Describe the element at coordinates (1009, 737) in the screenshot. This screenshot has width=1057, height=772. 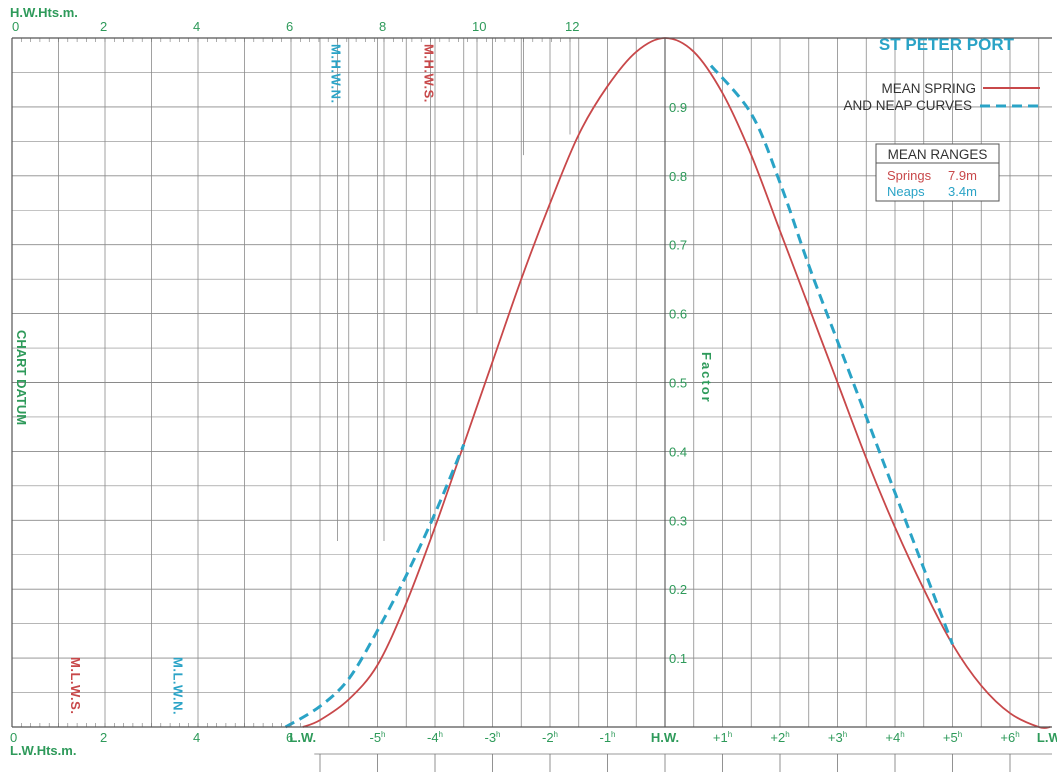
I see `time-tick-label: +6h` at that location.